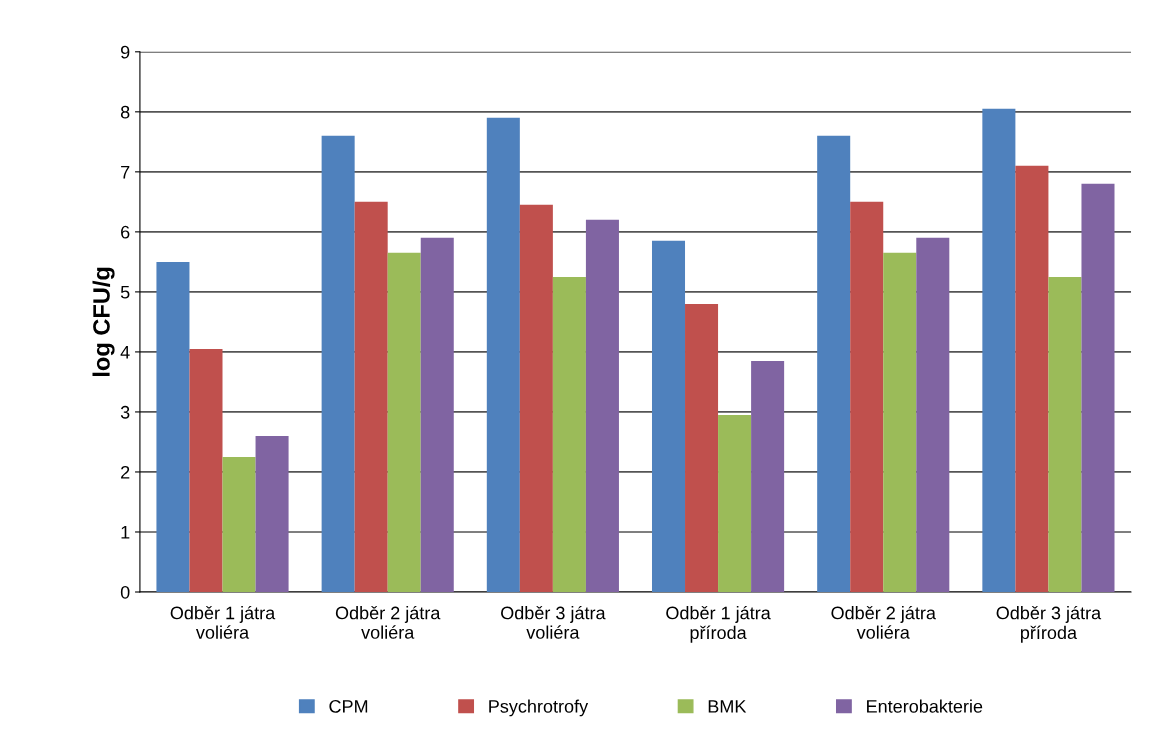 This screenshot has width=1166, height=740. I want to click on y-tick-label: 1, so click(125, 532).